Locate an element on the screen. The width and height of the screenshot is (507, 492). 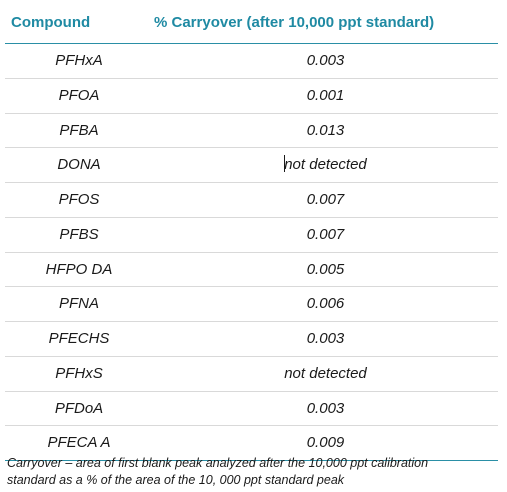
compound-cell: PFHxA is located at coordinates (79, 60).